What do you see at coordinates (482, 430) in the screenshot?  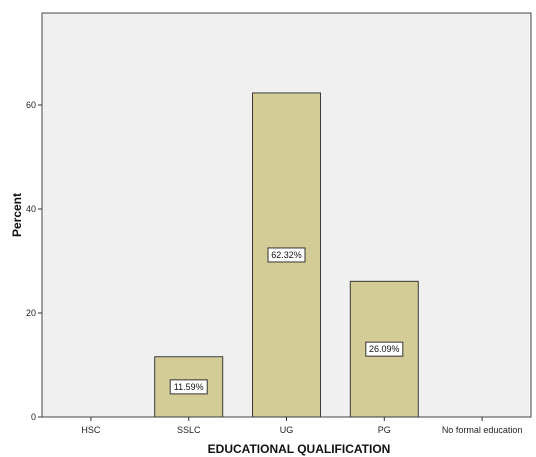 I see `x-tick-label: No formal education` at bounding box center [482, 430].